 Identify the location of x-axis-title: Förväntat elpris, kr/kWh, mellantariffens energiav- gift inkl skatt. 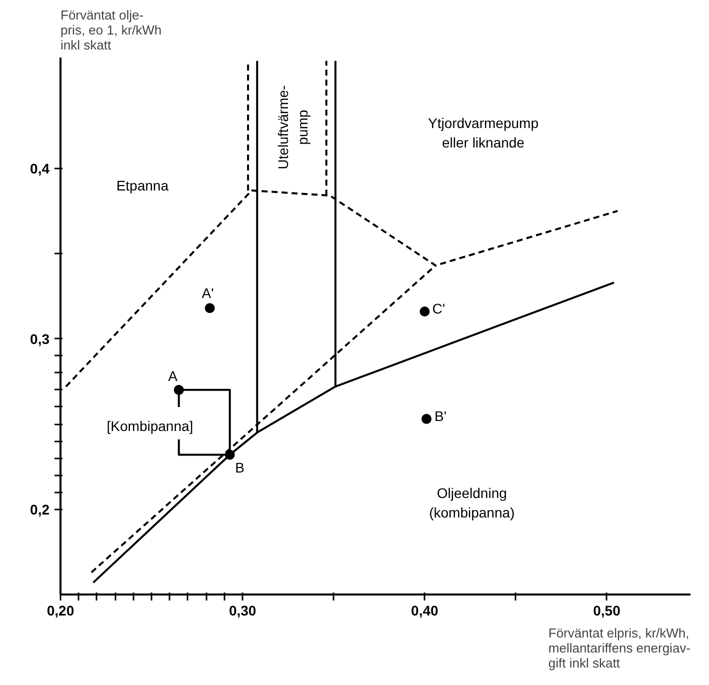
(619, 648).